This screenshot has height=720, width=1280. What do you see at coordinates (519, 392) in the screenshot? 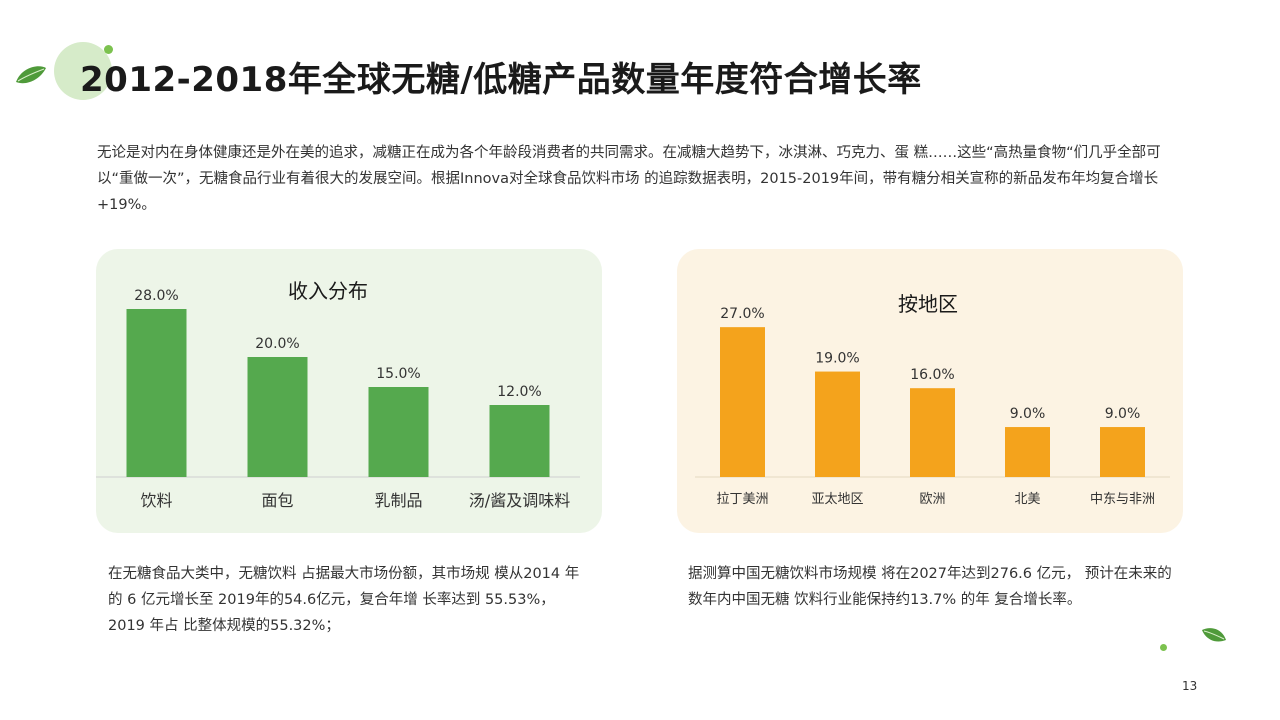
I see `data-label: 12.0%` at bounding box center [519, 392].